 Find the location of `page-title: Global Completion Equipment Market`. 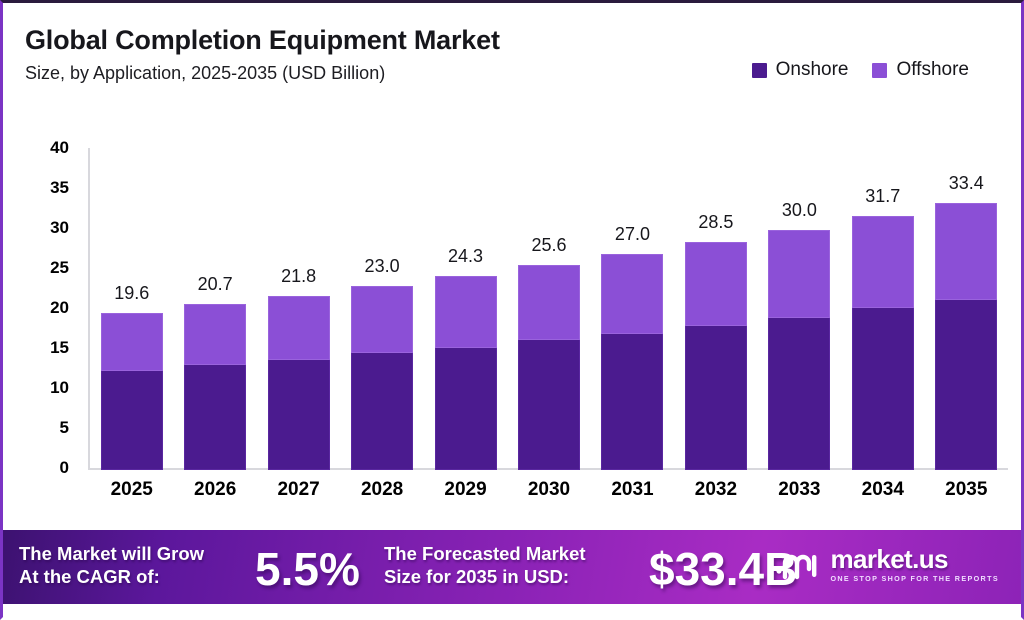

page-title: Global Completion Equipment Market is located at coordinates (262, 40).